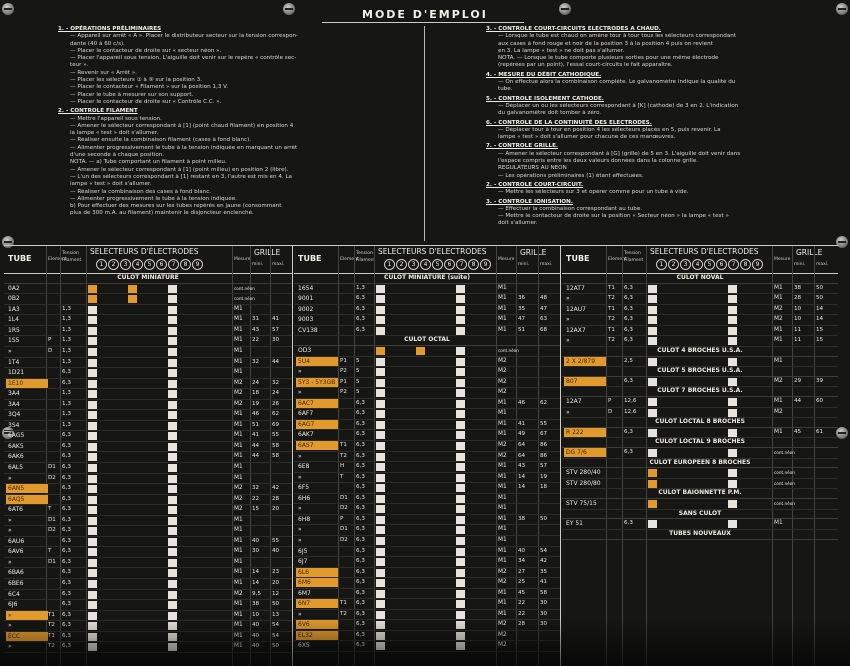  Describe the element at coordinates (622, 456) in the screenshot. I see `column-divider` at that location.